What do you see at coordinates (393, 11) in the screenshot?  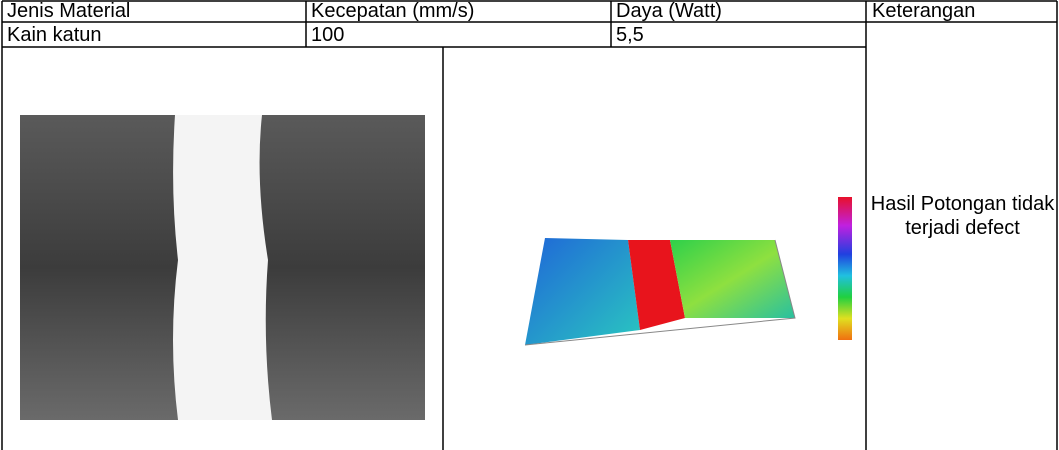 I see `header-cell: Kecepatan (mm/s)` at bounding box center [393, 11].